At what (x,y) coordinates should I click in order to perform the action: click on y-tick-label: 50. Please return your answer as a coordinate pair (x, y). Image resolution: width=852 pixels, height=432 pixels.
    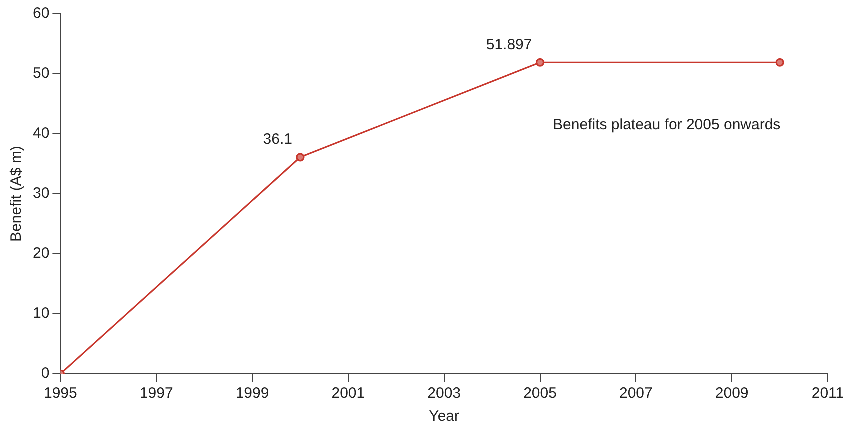
    Looking at the image, I should click on (41, 73).